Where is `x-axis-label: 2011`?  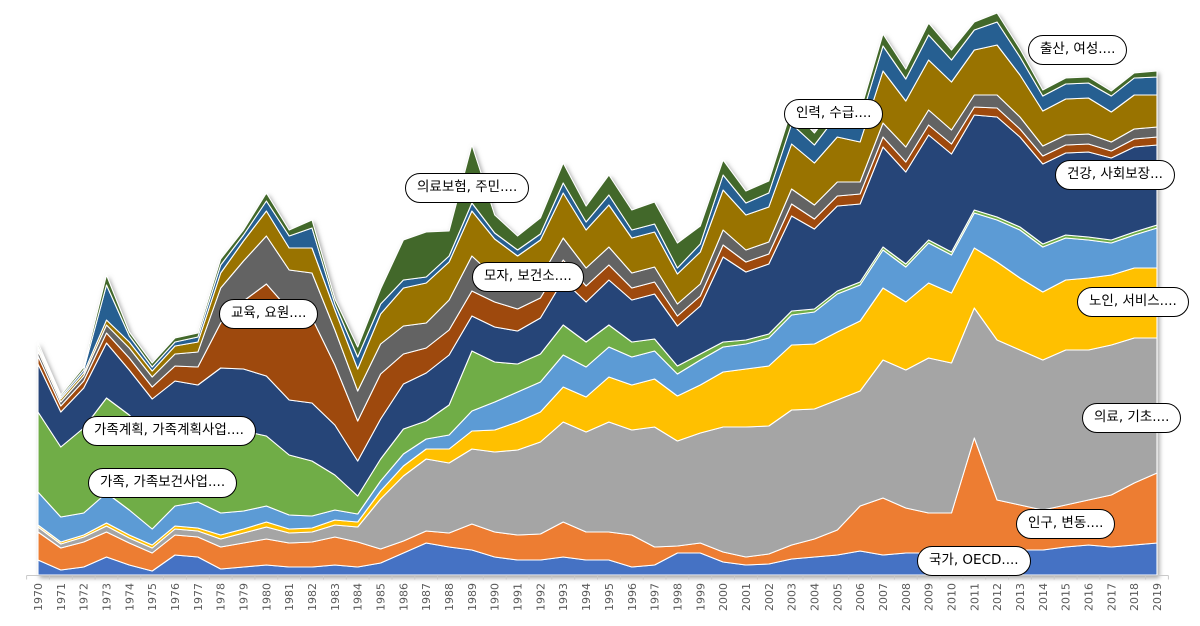
x-axis-label: 2011 is located at coordinates (974, 597).